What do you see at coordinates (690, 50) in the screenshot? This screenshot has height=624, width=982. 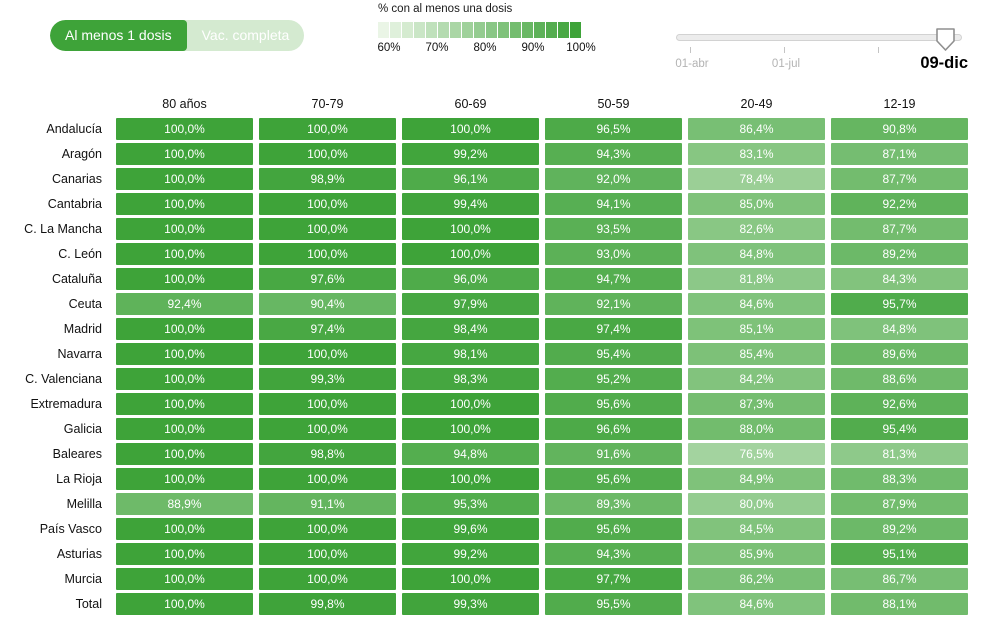 I see `slider-tick-apr` at bounding box center [690, 50].